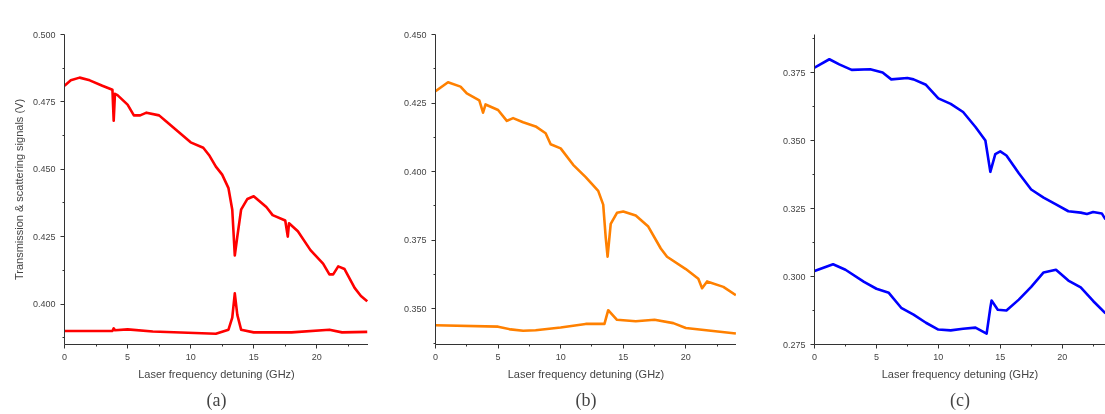 This screenshot has height=414, width=1105. I want to click on y-tick-label: 0.500, so click(44, 34).